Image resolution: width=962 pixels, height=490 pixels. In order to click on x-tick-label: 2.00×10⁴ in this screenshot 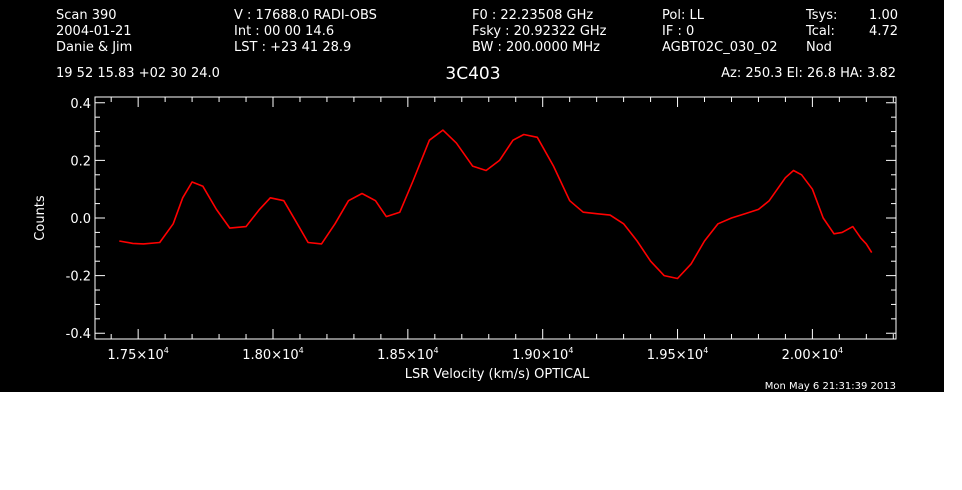, I will do `click(812, 354)`.